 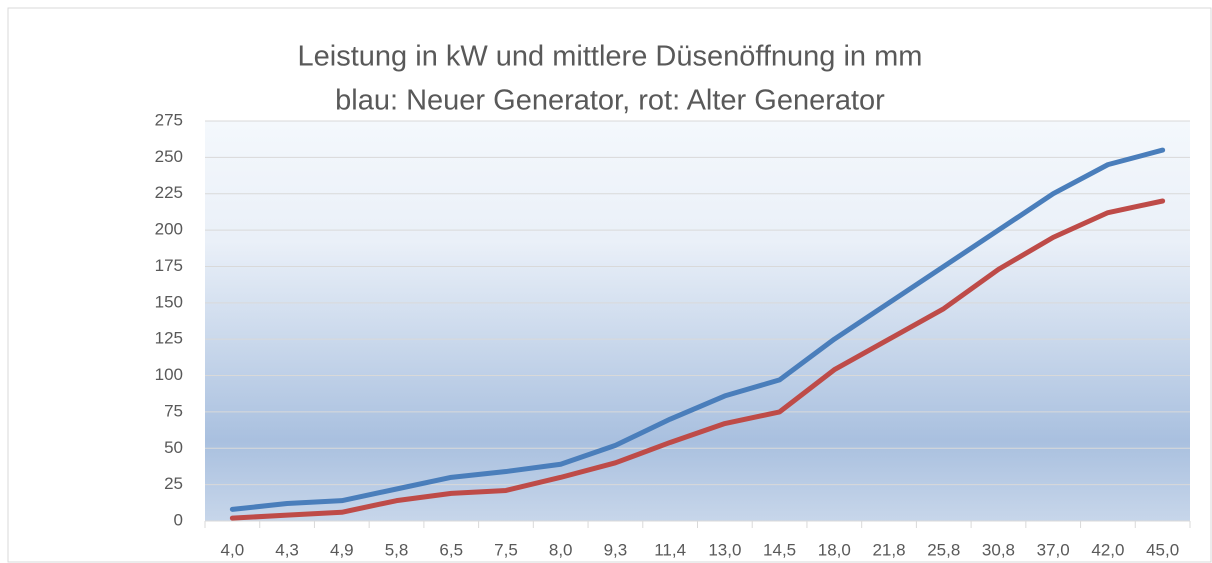 I want to click on x-tick-label: 30,8, so click(x=998, y=549).